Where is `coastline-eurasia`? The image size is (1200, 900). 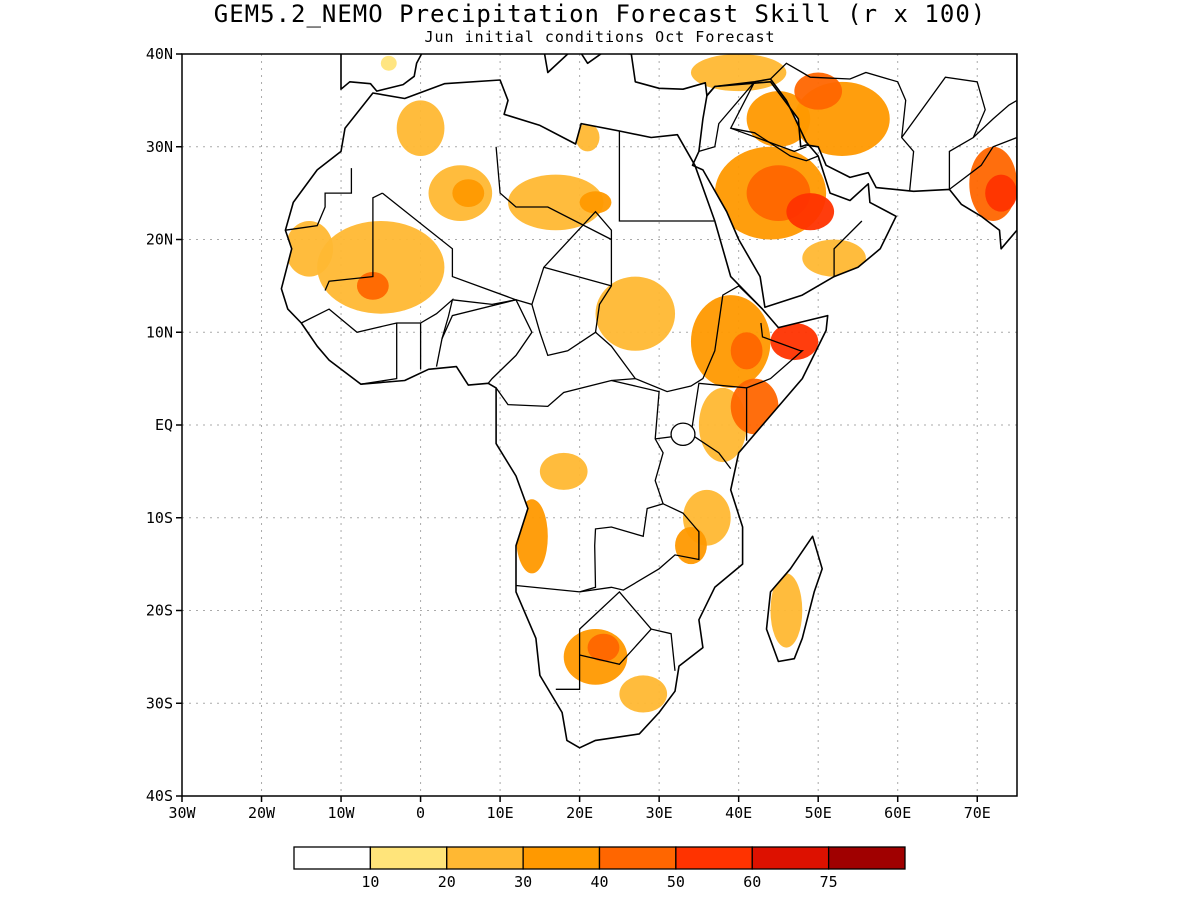
coastline-eurasia is located at coordinates (678, 152).